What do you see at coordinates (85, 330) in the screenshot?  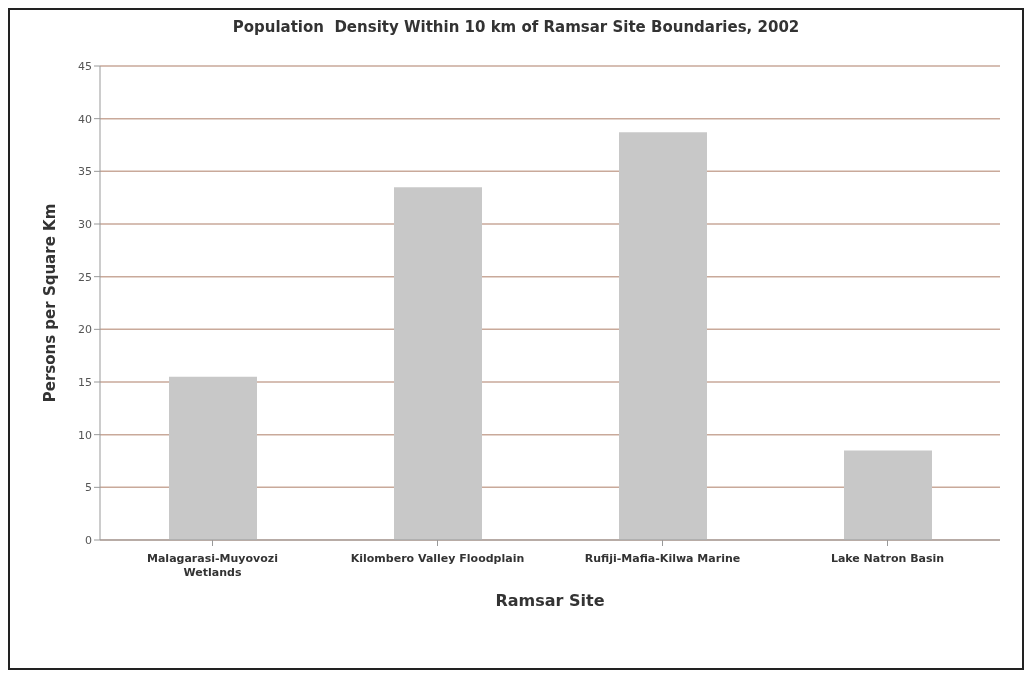 I see `y-tick-label: 20` at bounding box center [85, 330].